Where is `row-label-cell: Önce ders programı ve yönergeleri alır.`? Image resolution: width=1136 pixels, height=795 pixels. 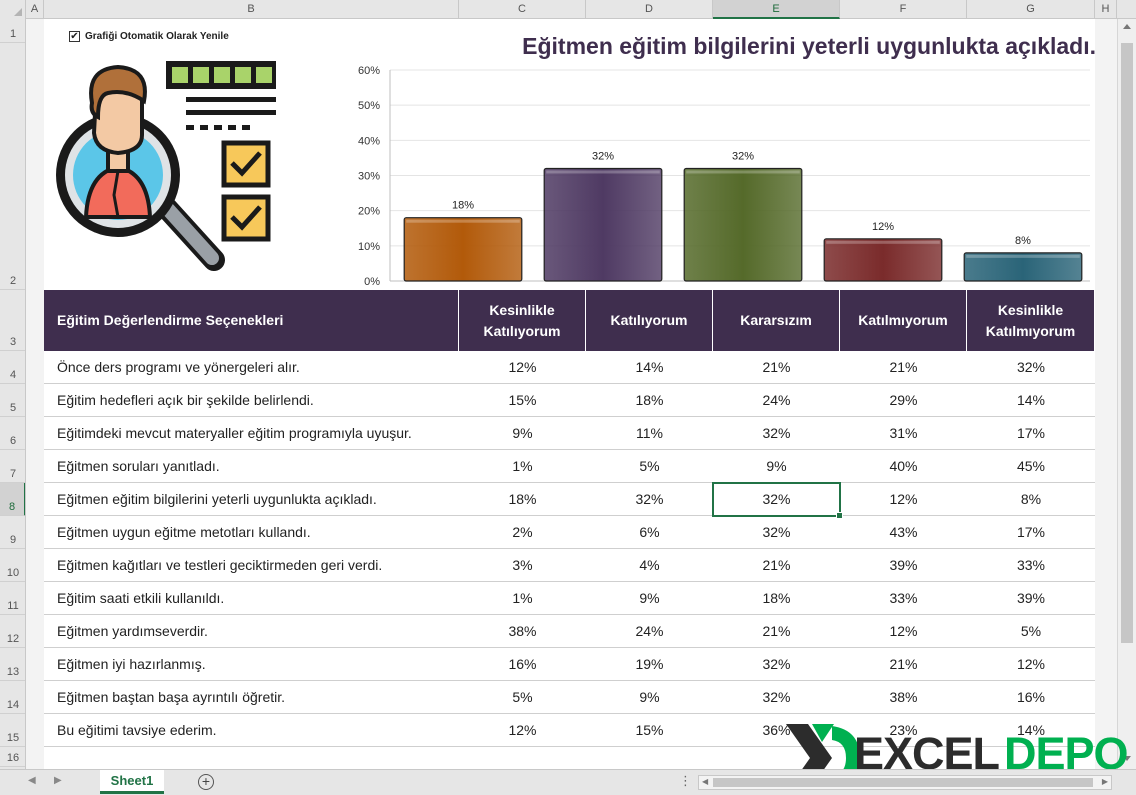
row-label-cell: Önce ders programı ve yönergeleri alır. is located at coordinates (178, 367).